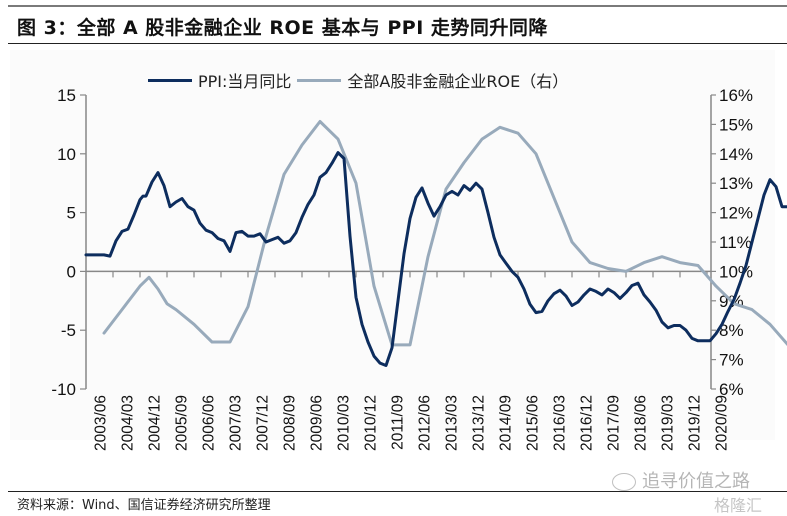 This screenshot has height=516, width=787. Describe the element at coordinates (560, 423) in the screenshot. I see `x-tick-label: 2016/03` at that location.